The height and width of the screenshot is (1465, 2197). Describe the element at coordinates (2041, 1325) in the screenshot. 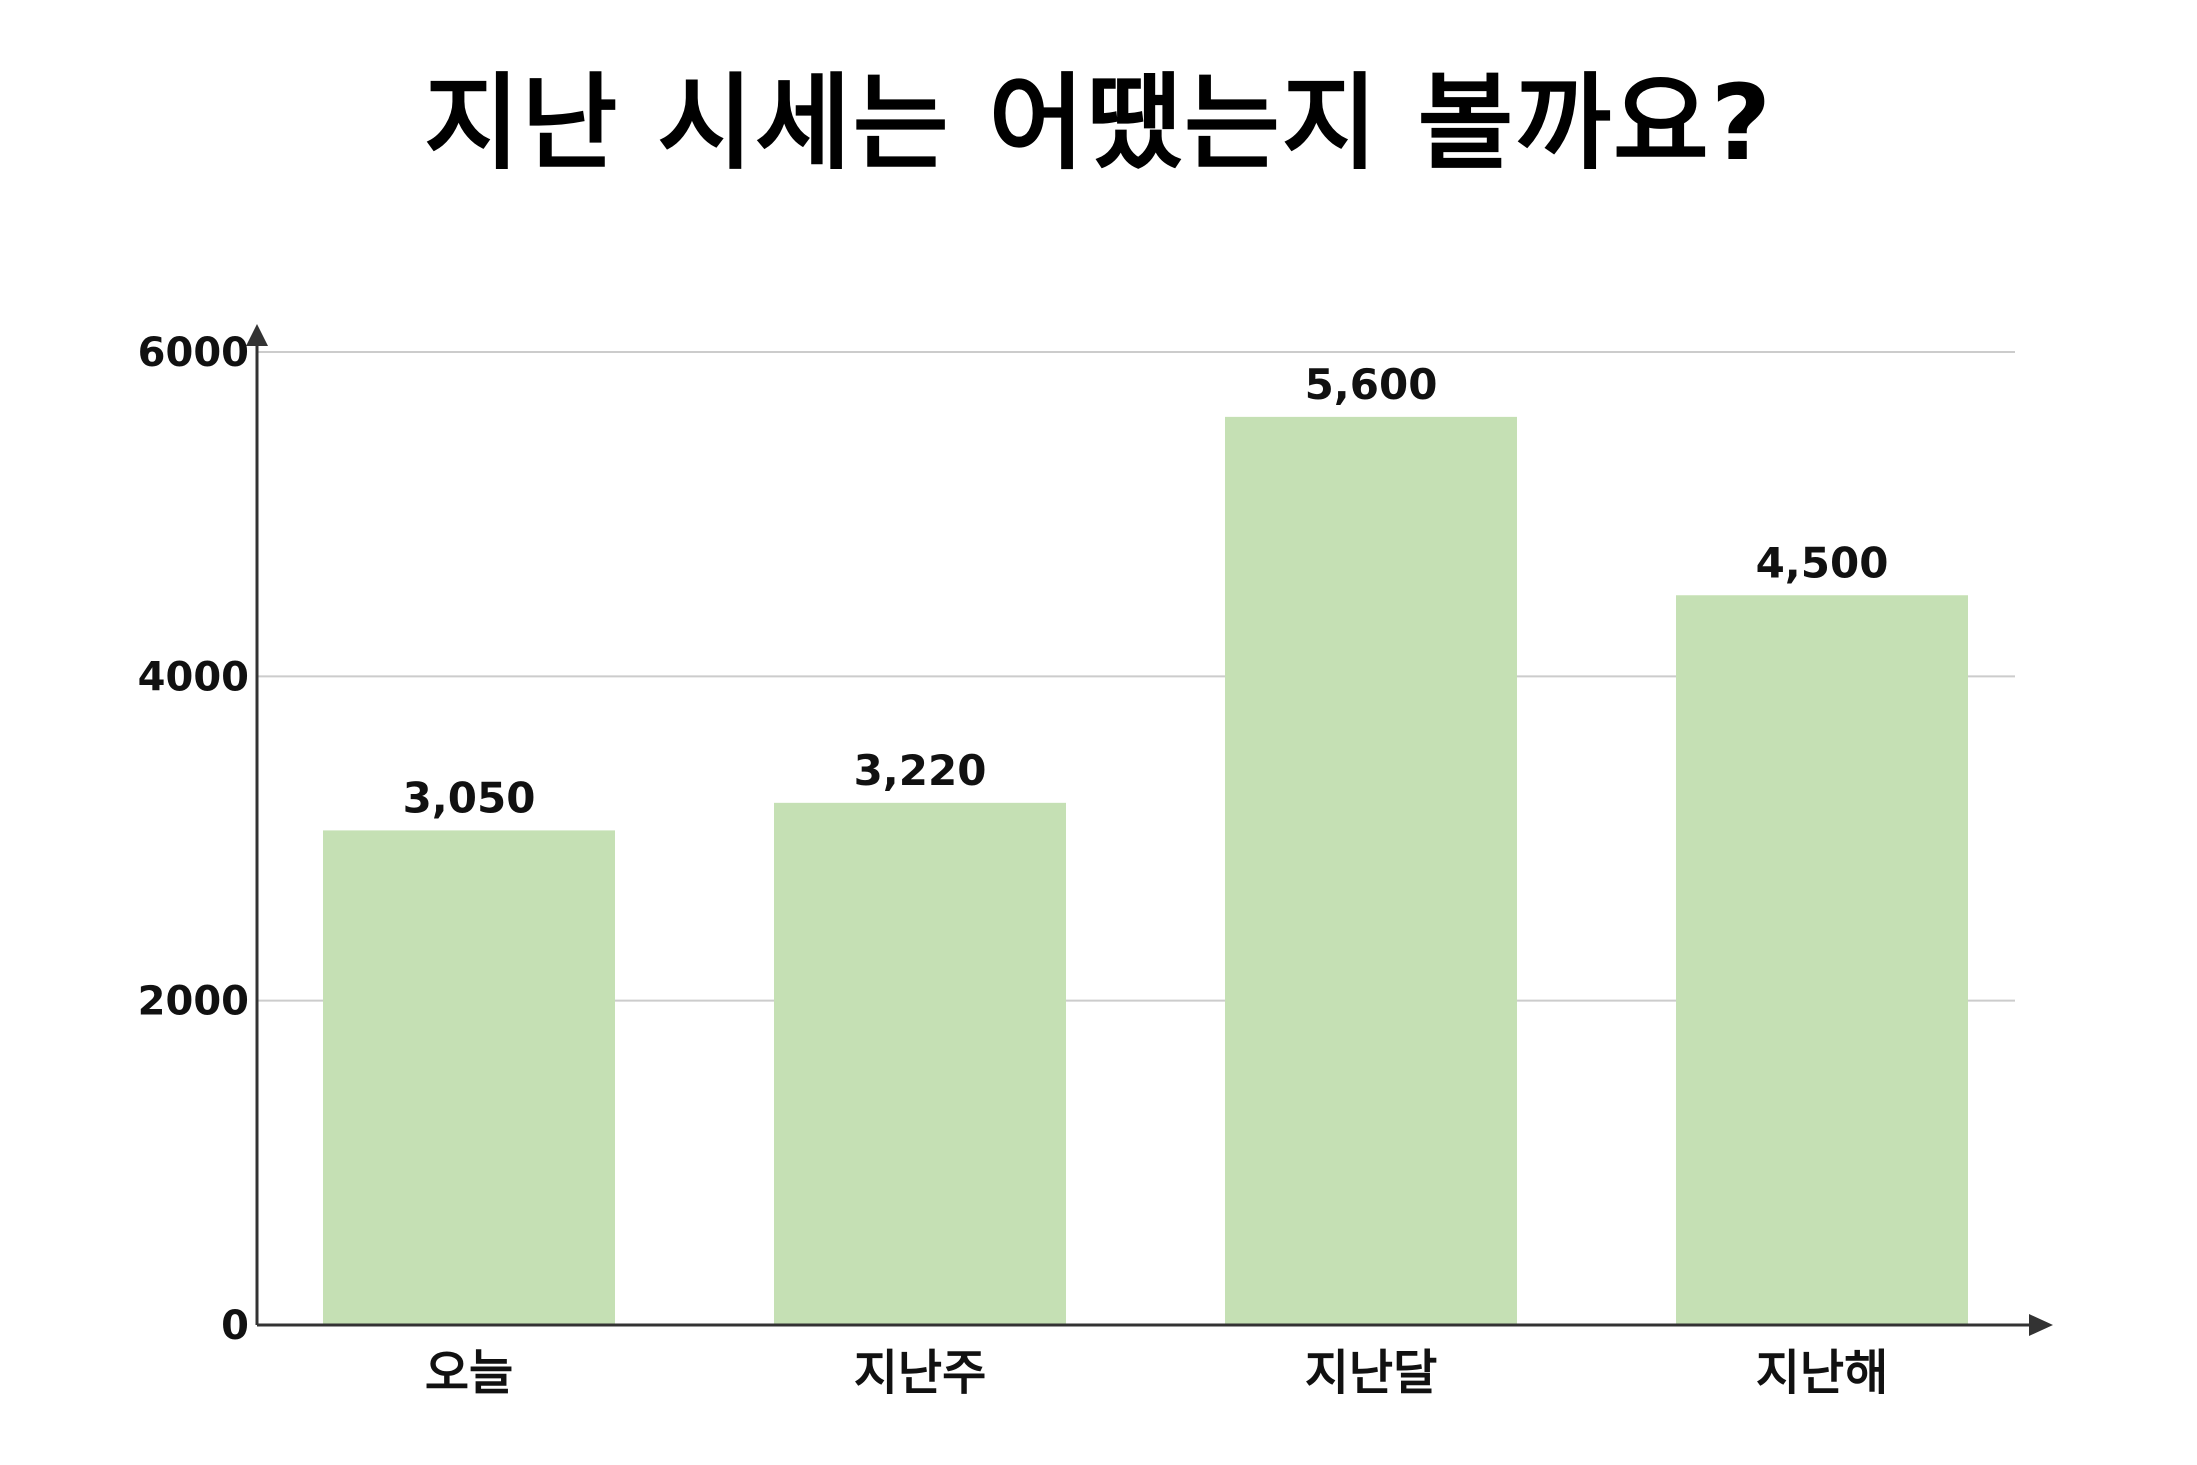

I see `x-axis-arrow-icon` at that location.